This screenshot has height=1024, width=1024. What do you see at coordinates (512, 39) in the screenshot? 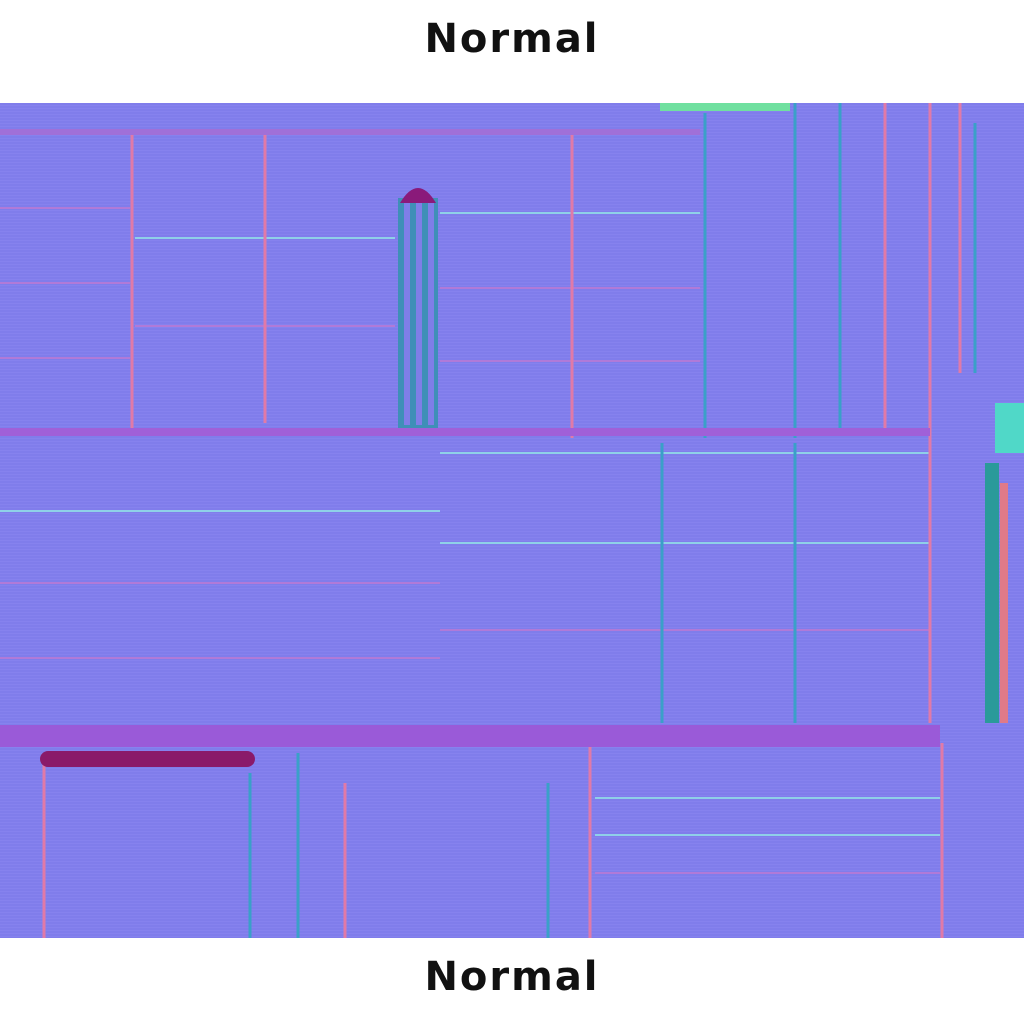
I see `title: Normal` at bounding box center [512, 39].